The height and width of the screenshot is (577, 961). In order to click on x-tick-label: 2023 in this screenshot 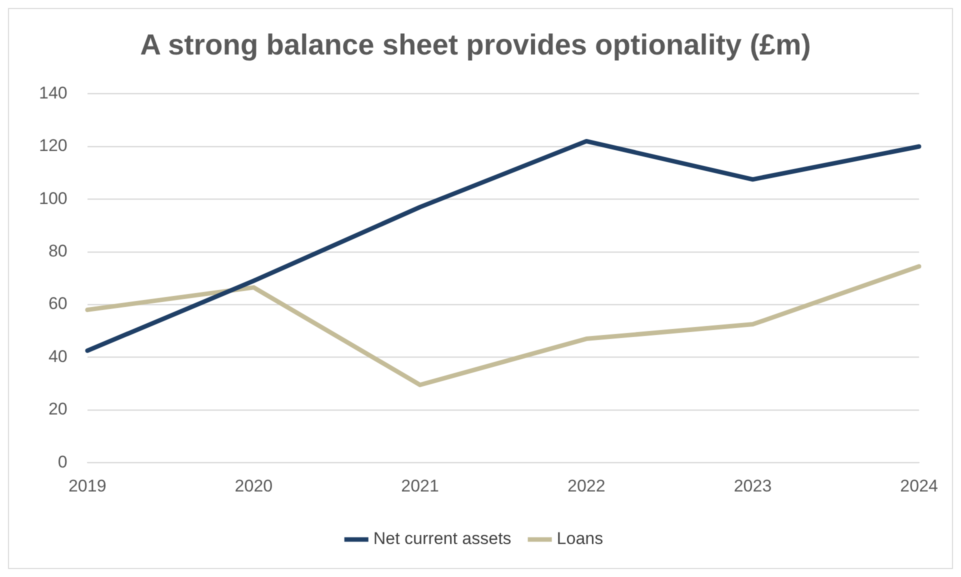, I will do `click(753, 486)`.